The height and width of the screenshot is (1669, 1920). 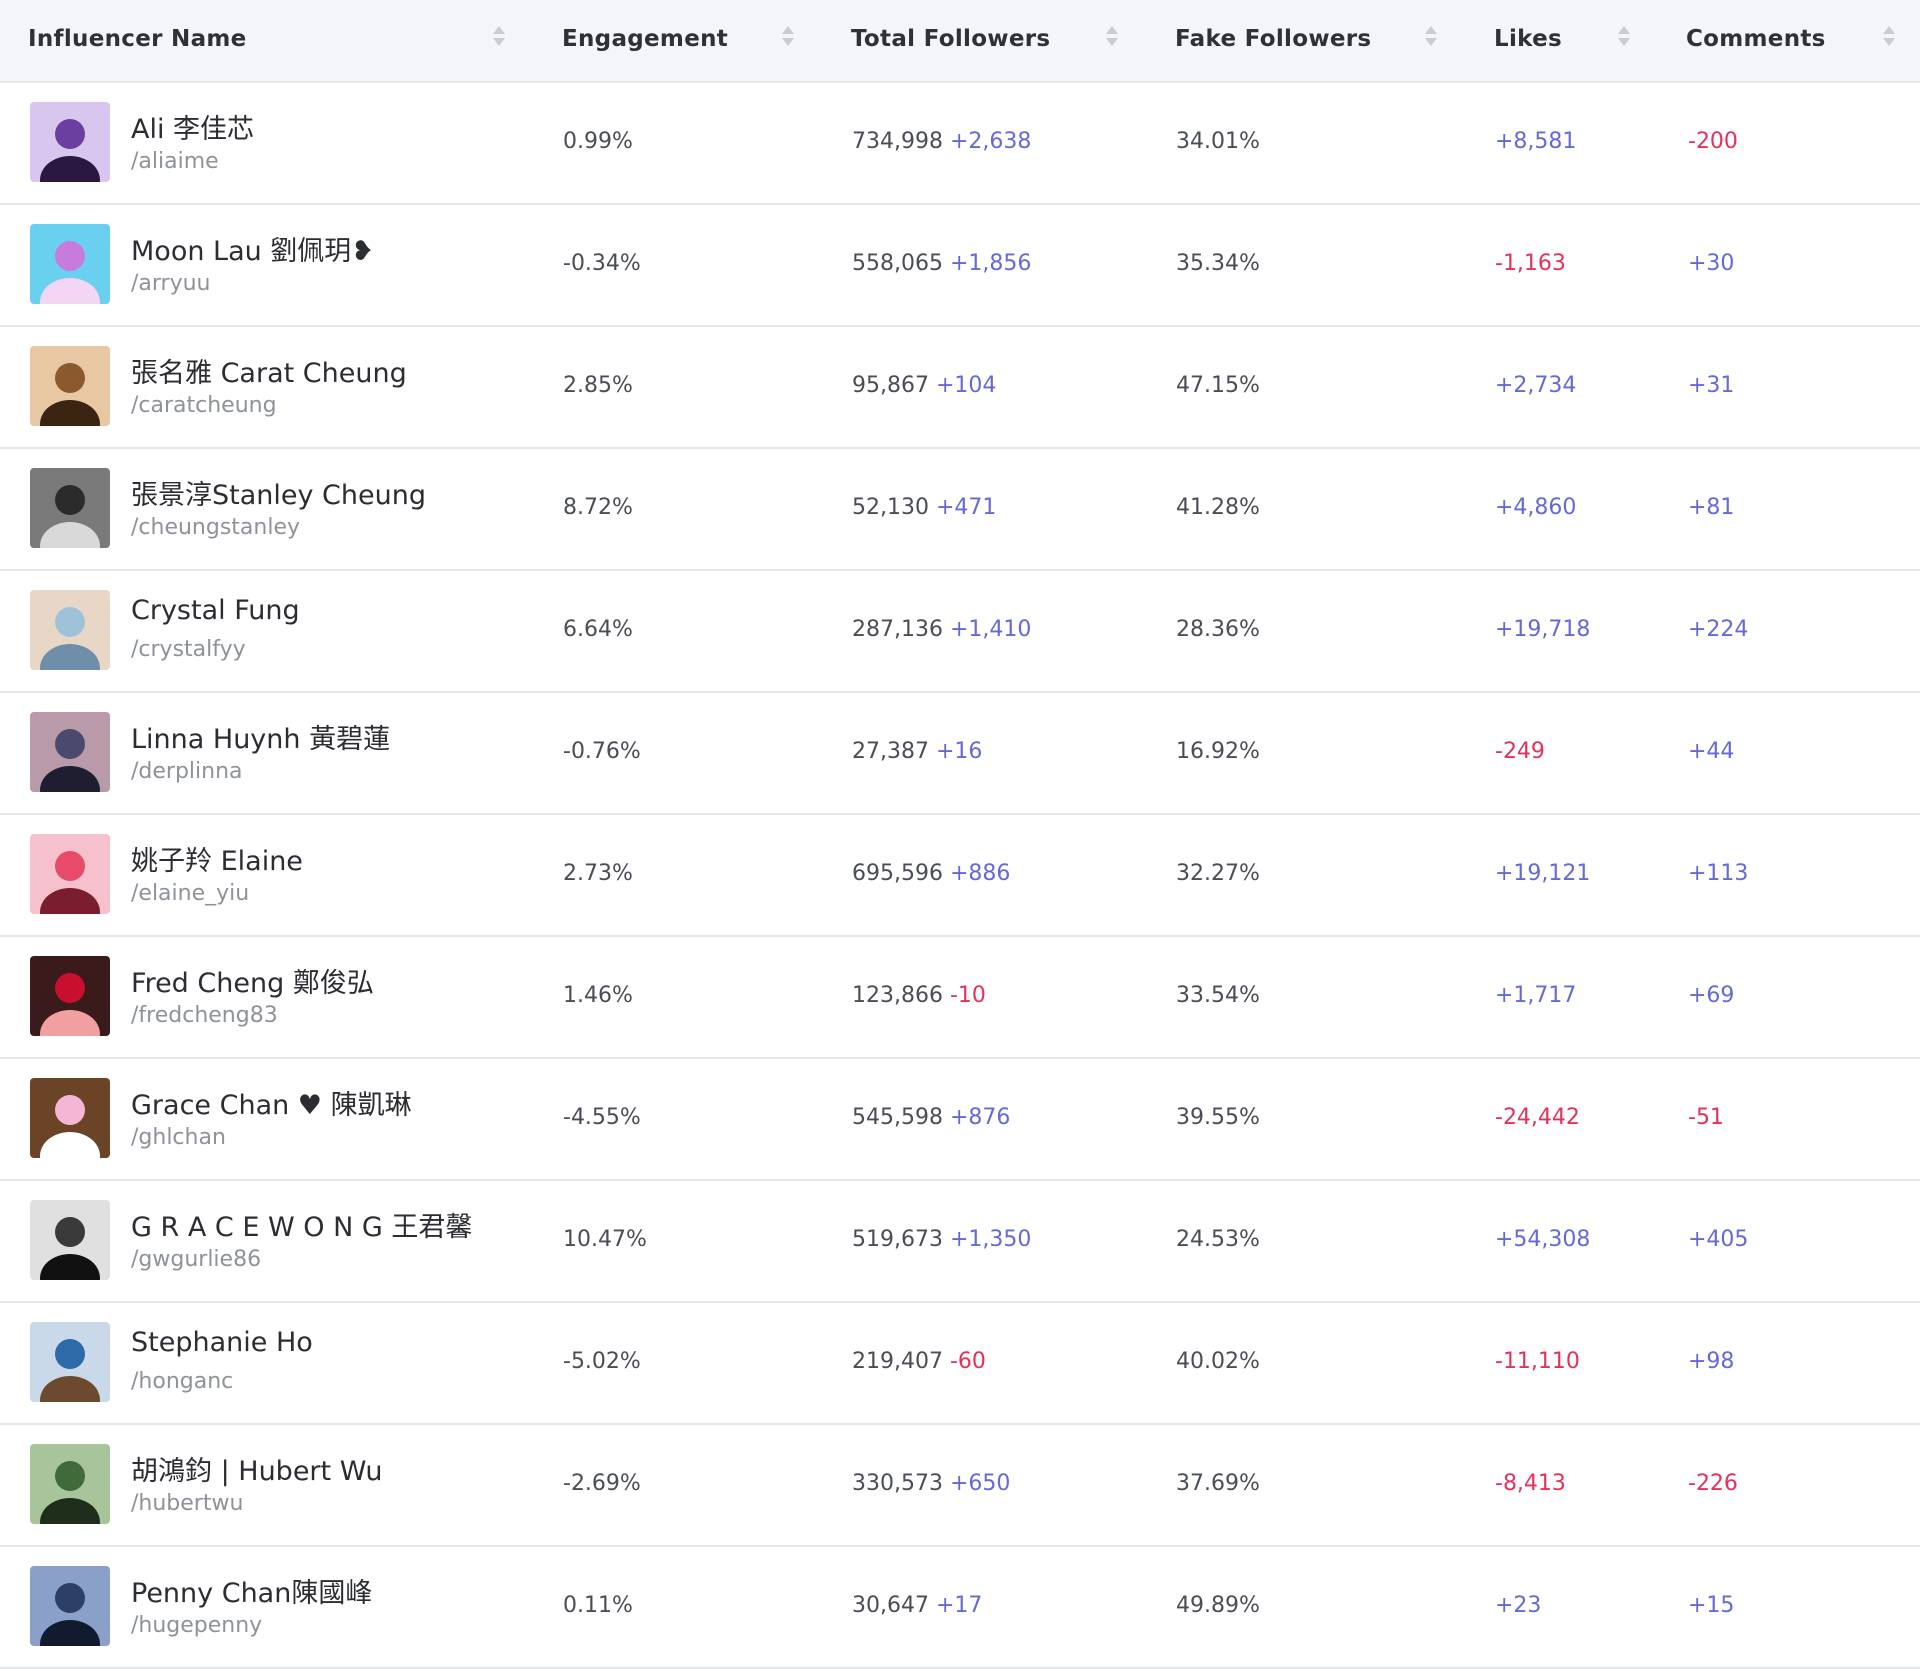 What do you see at coordinates (1718, 629) in the screenshot?
I see `comments-value: +224` at bounding box center [1718, 629].